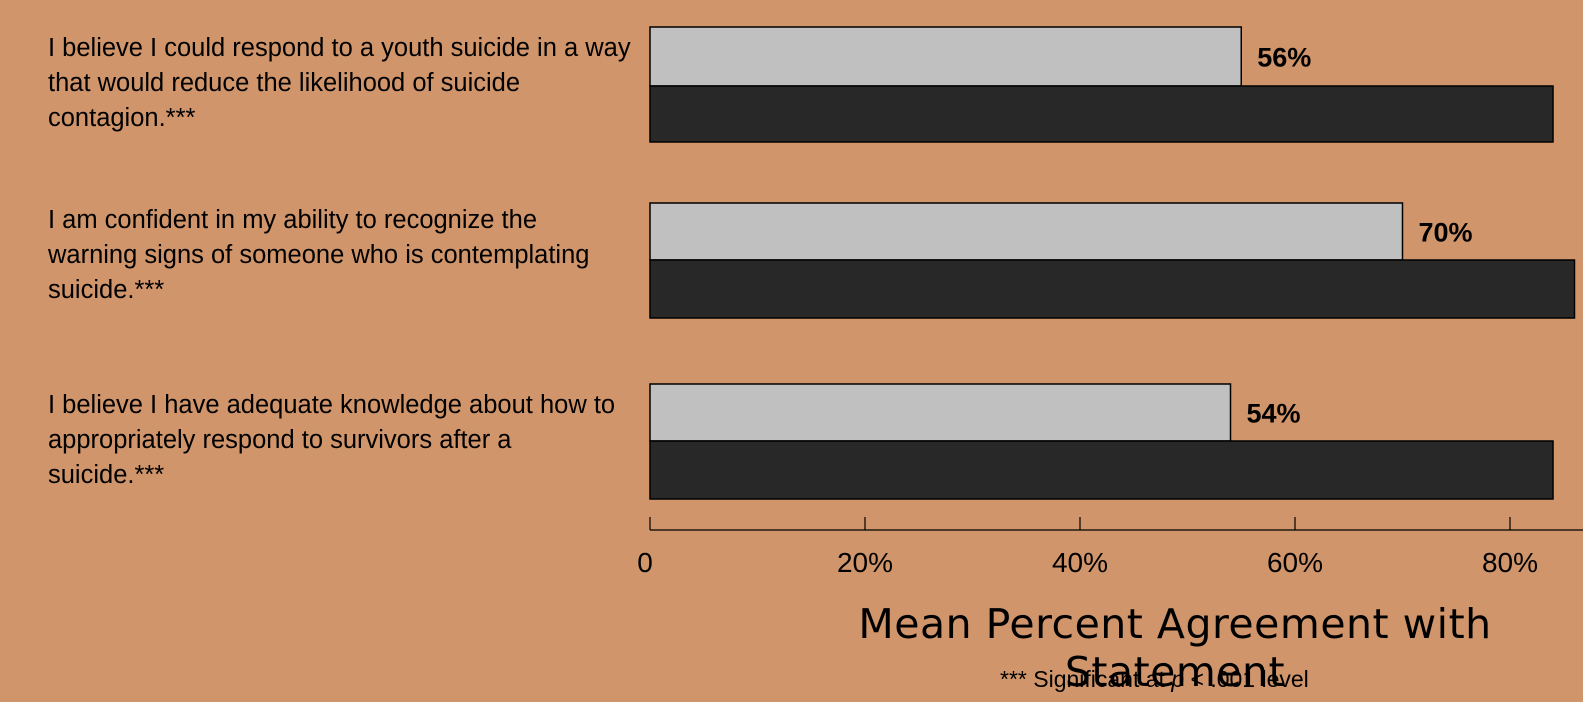 The image size is (1583, 702). Describe the element at coordinates (1178, 679) in the screenshot. I see `footnote-p: p` at that location.